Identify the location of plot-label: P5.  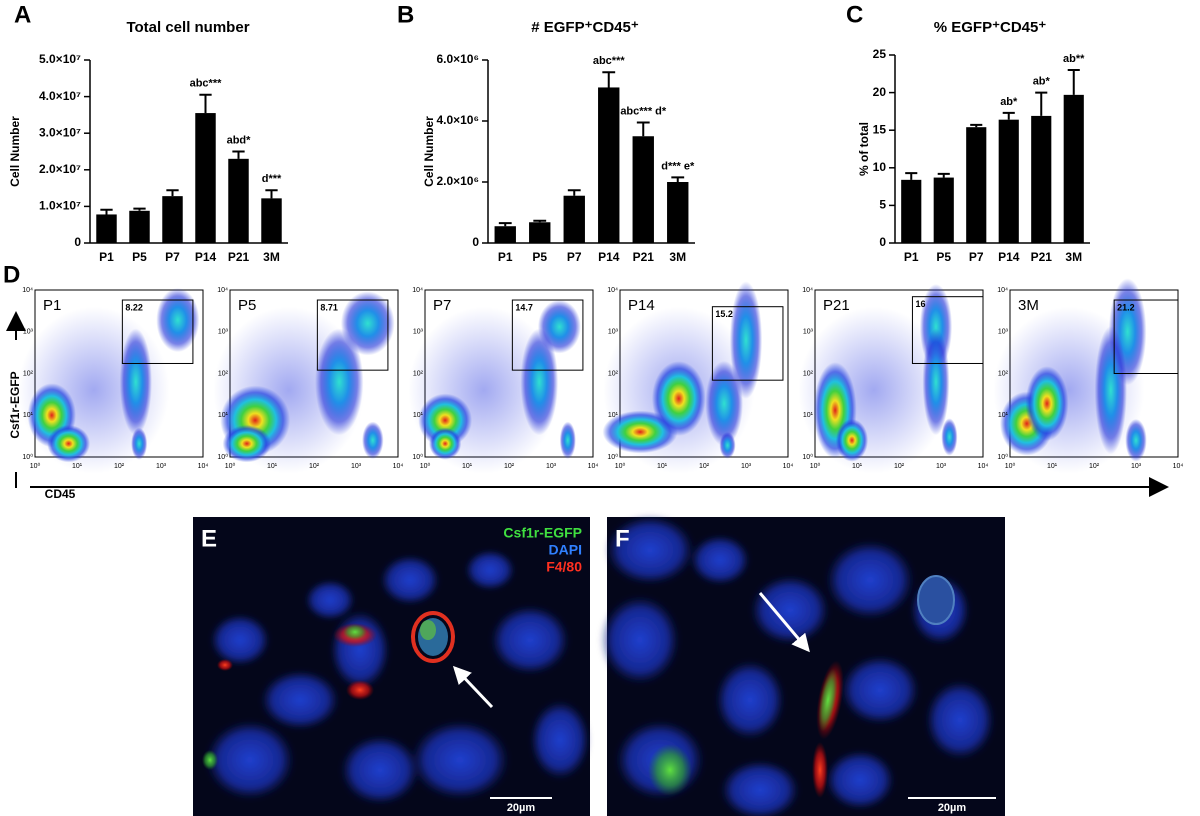
(247, 305).